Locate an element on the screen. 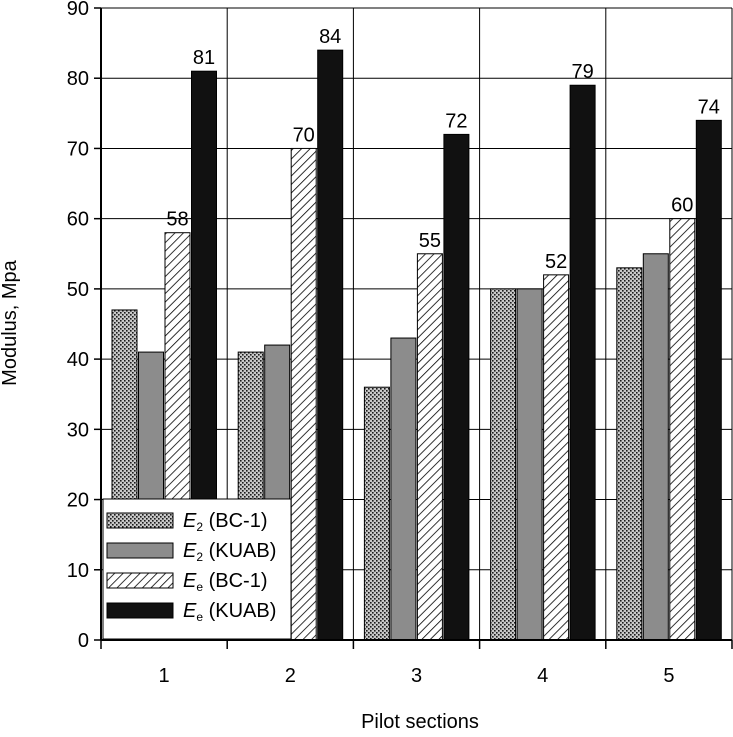 The height and width of the screenshot is (737, 733). x-axis-title: Pilot sections is located at coordinates (420, 722).